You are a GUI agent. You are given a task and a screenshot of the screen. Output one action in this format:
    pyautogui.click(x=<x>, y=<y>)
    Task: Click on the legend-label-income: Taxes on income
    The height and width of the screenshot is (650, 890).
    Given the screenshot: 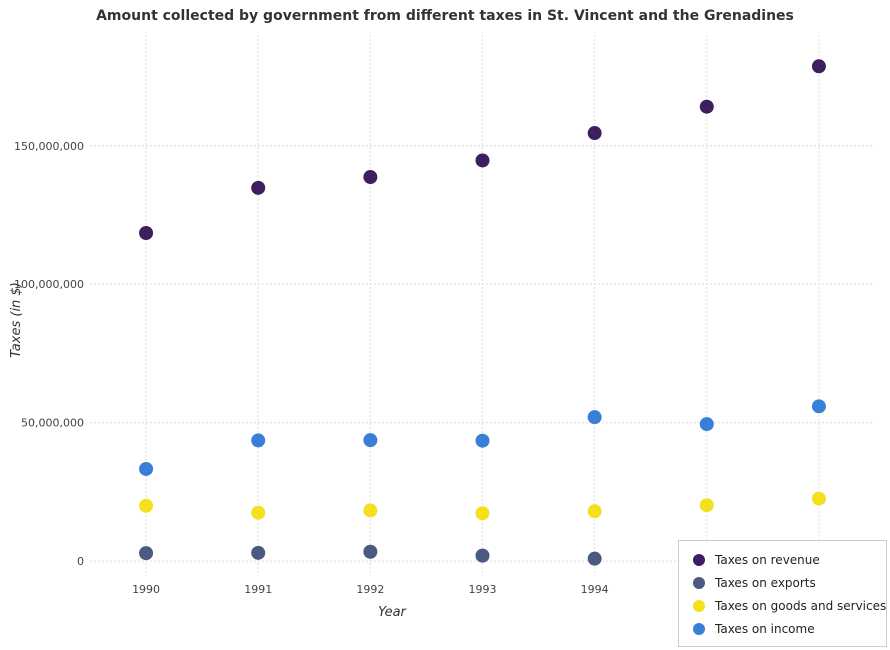 What is the action you would take?
    pyautogui.click(x=765, y=629)
    